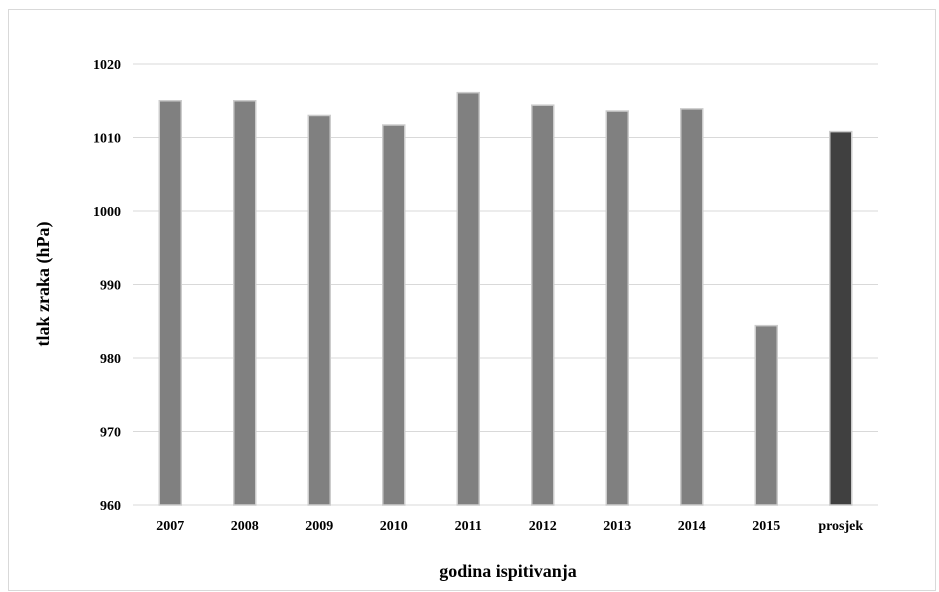 This screenshot has width=939, height=592. Describe the element at coordinates (110, 506) in the screenshot. I see `y-tick-label: 960` at that location.